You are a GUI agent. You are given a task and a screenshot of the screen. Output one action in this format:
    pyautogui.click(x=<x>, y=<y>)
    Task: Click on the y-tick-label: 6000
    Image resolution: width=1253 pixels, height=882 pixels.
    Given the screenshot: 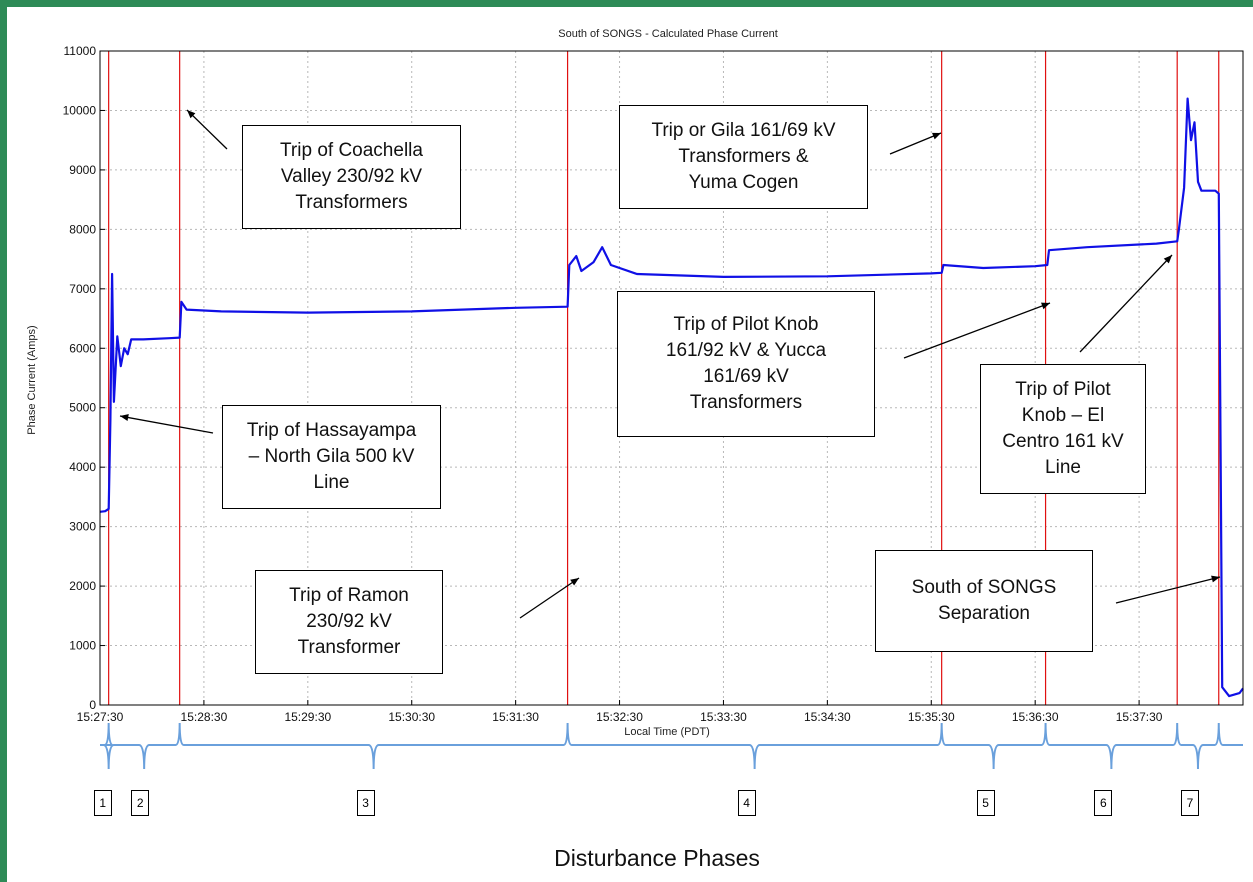 What is the action you would take?
    pyautogui.click(x=82, y=348)
    